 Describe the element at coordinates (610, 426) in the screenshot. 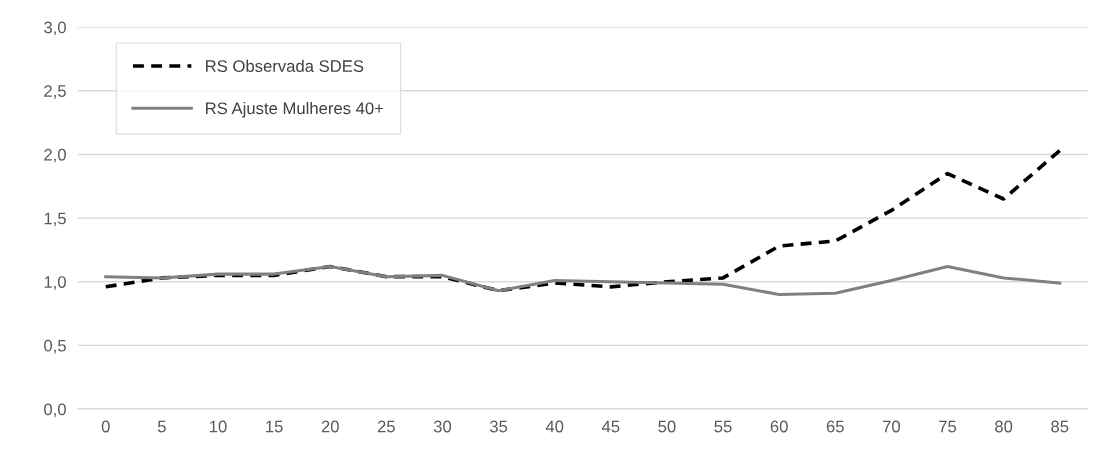

I see `x-tick-label: 45` at that location.